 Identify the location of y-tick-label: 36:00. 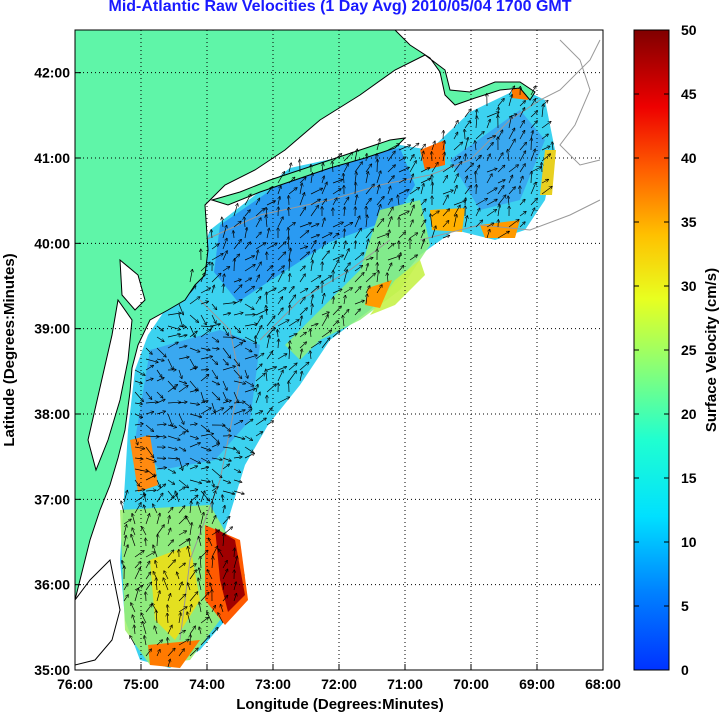
(52, 585).